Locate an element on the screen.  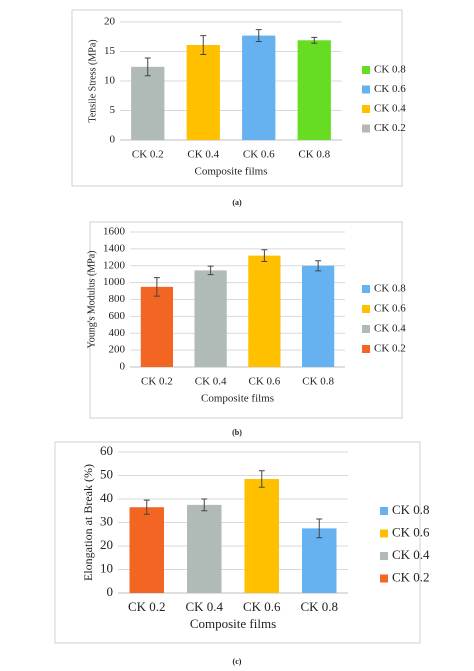
y-tick-label: 1600 is located at coordinates (114, 232).